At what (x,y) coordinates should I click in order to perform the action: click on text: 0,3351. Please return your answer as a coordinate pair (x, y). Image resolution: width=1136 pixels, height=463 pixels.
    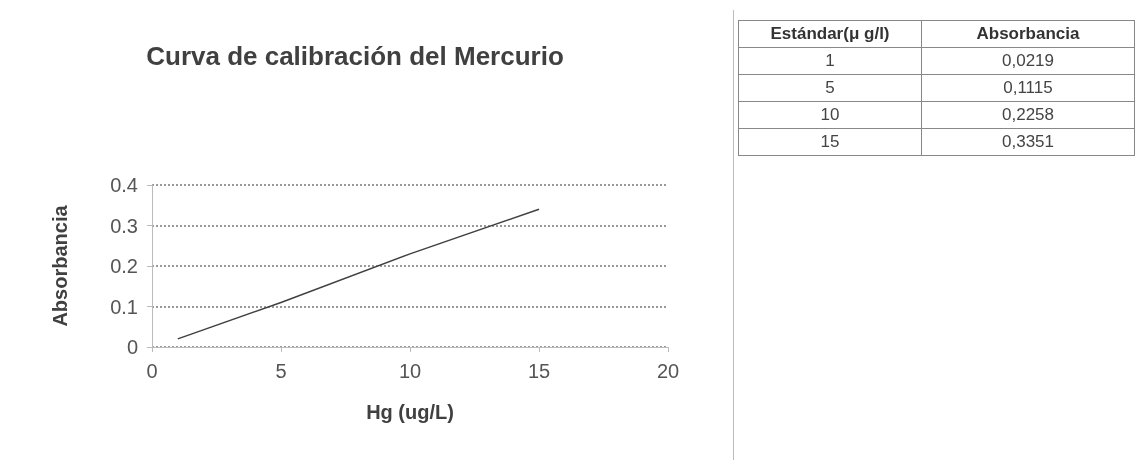
    Looking at the image, I should click on (1028, 142).